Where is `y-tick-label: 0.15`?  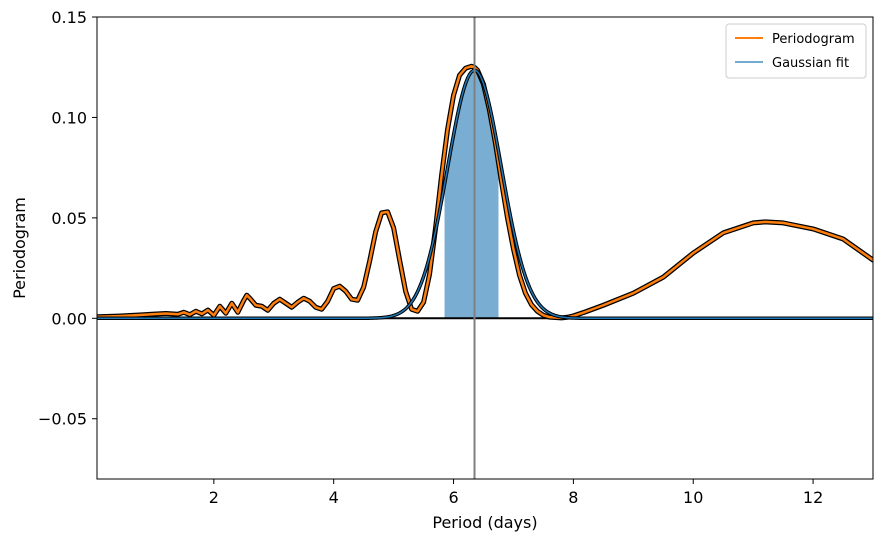 y-tick-label: 0.15 is located at coordinates (69, 17).